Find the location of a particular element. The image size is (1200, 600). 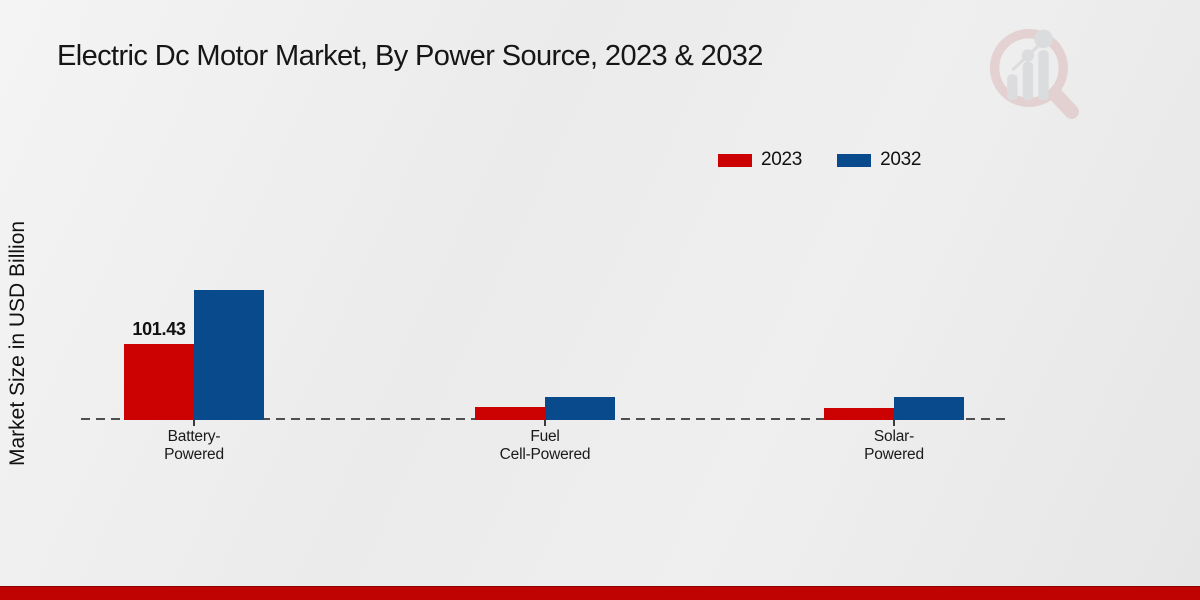

bar-2032-solar-powered is located at coordinates (929, 408).